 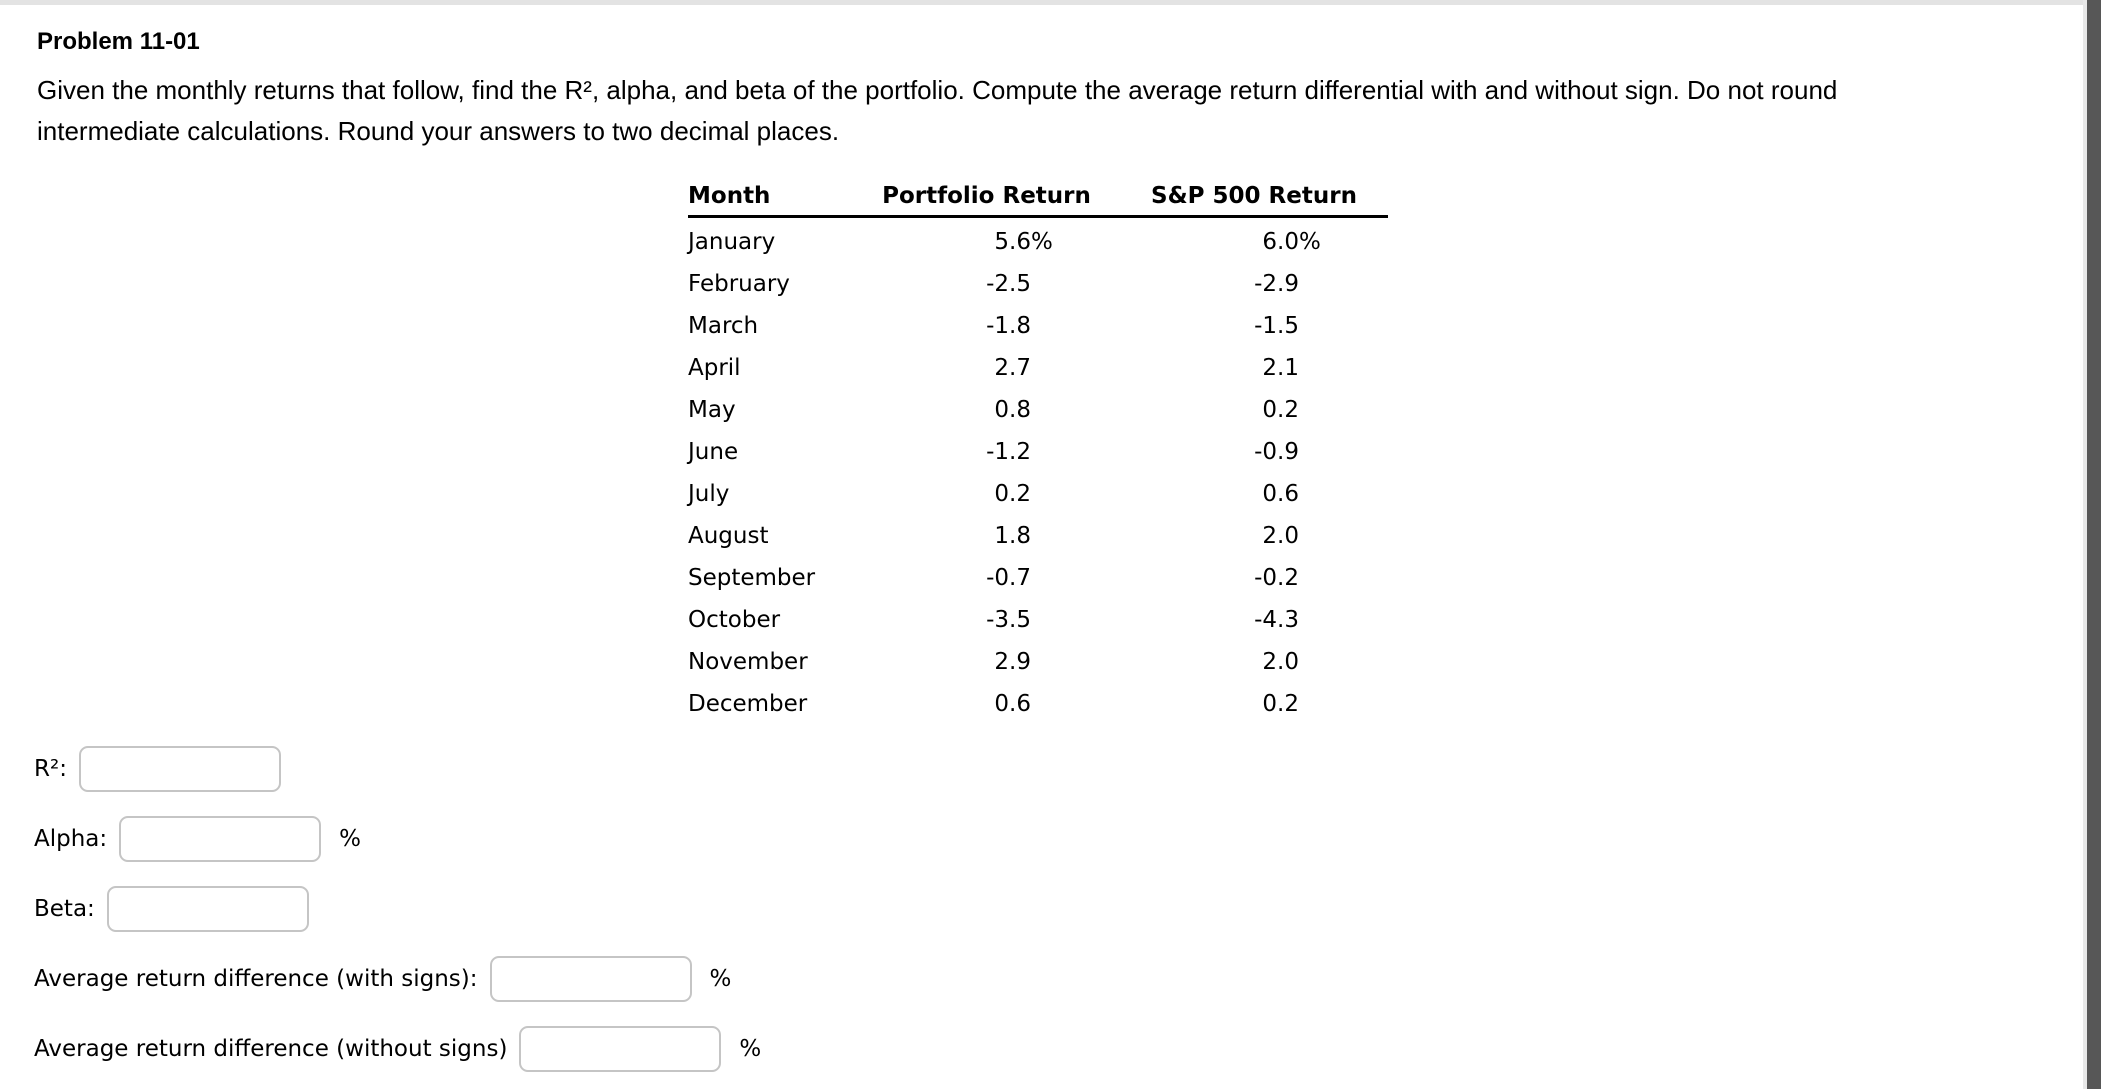 What do you see at coordinates (986, 196) in the screenshot?
I see `column-header-portfolio-return: Portfolio Return` at bounding box center [986, 196].